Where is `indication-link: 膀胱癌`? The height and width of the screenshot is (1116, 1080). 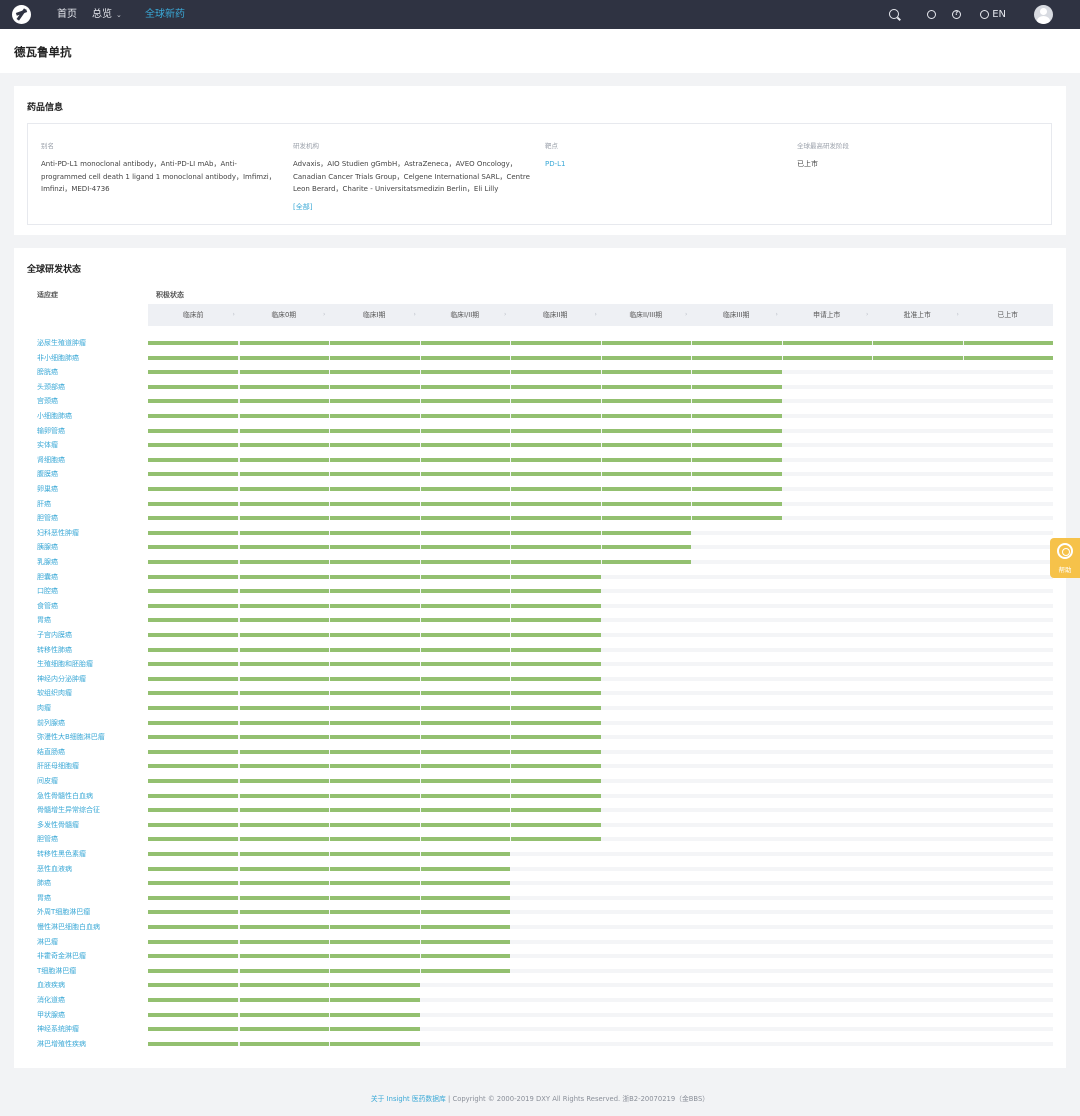 indication-link: 膀胱癌 is located at coordinates (47, 372).